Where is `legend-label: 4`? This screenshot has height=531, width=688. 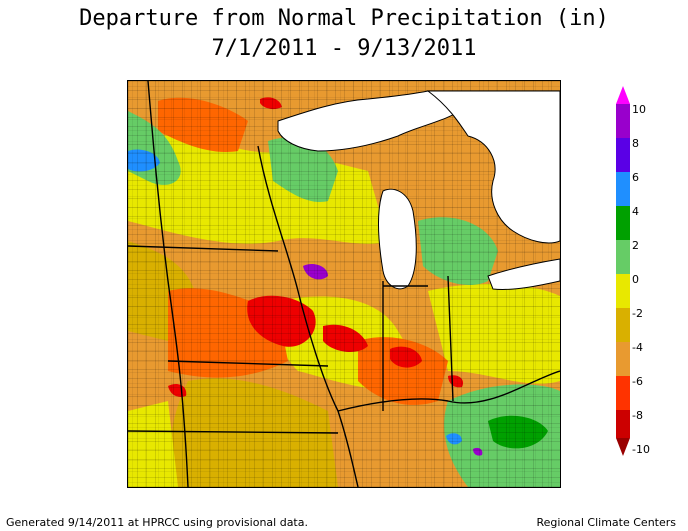 legend-label: 4 is located at coordinates (635, 211).